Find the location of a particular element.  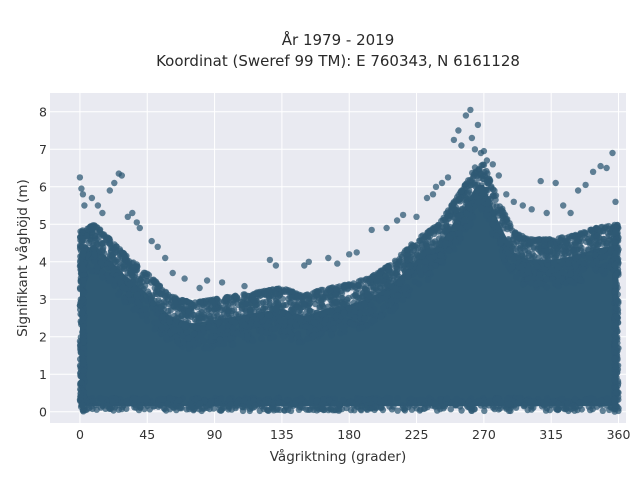

y-tick-label-6: 6 is located at coordinates (43, 186).